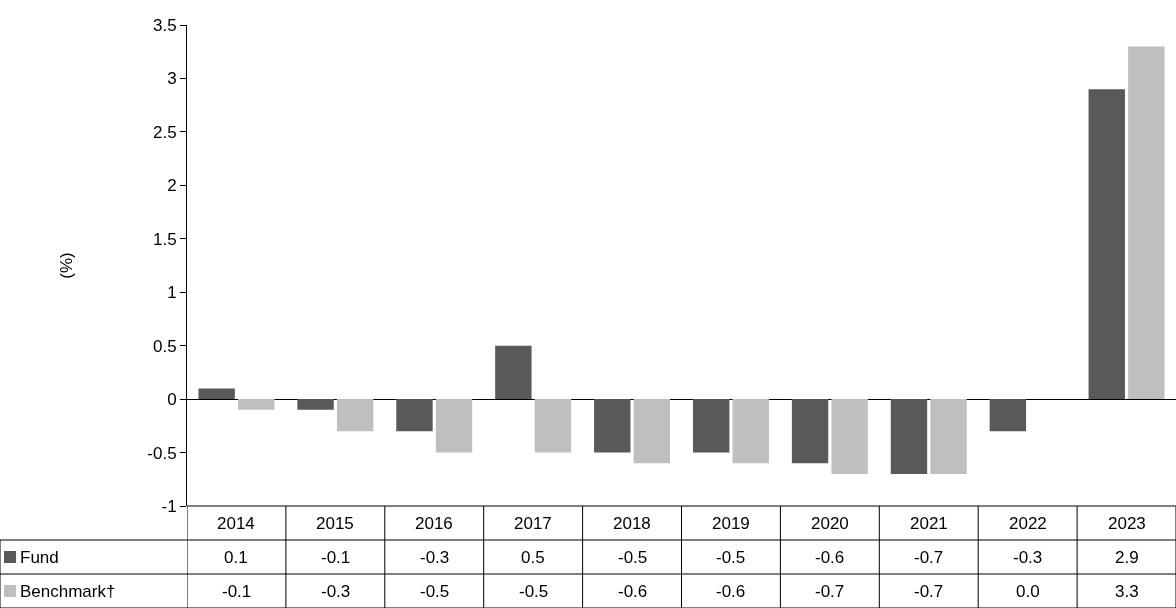 Image resolution: width=1176 pixels, height=608 pixels. Describe the element at coordinates (164, 239) in the screenshot. I see `y-tick-label: 1.5` at that location.